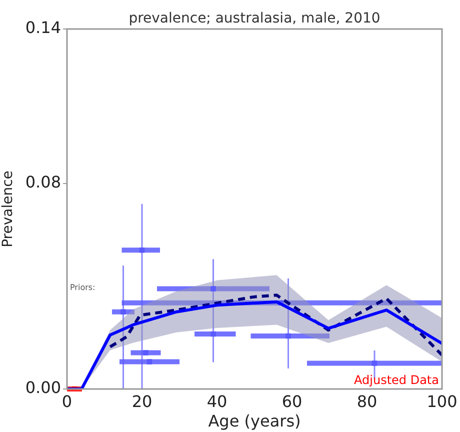  I want to click on y-tick-label: 0.00, so click(43, 388).